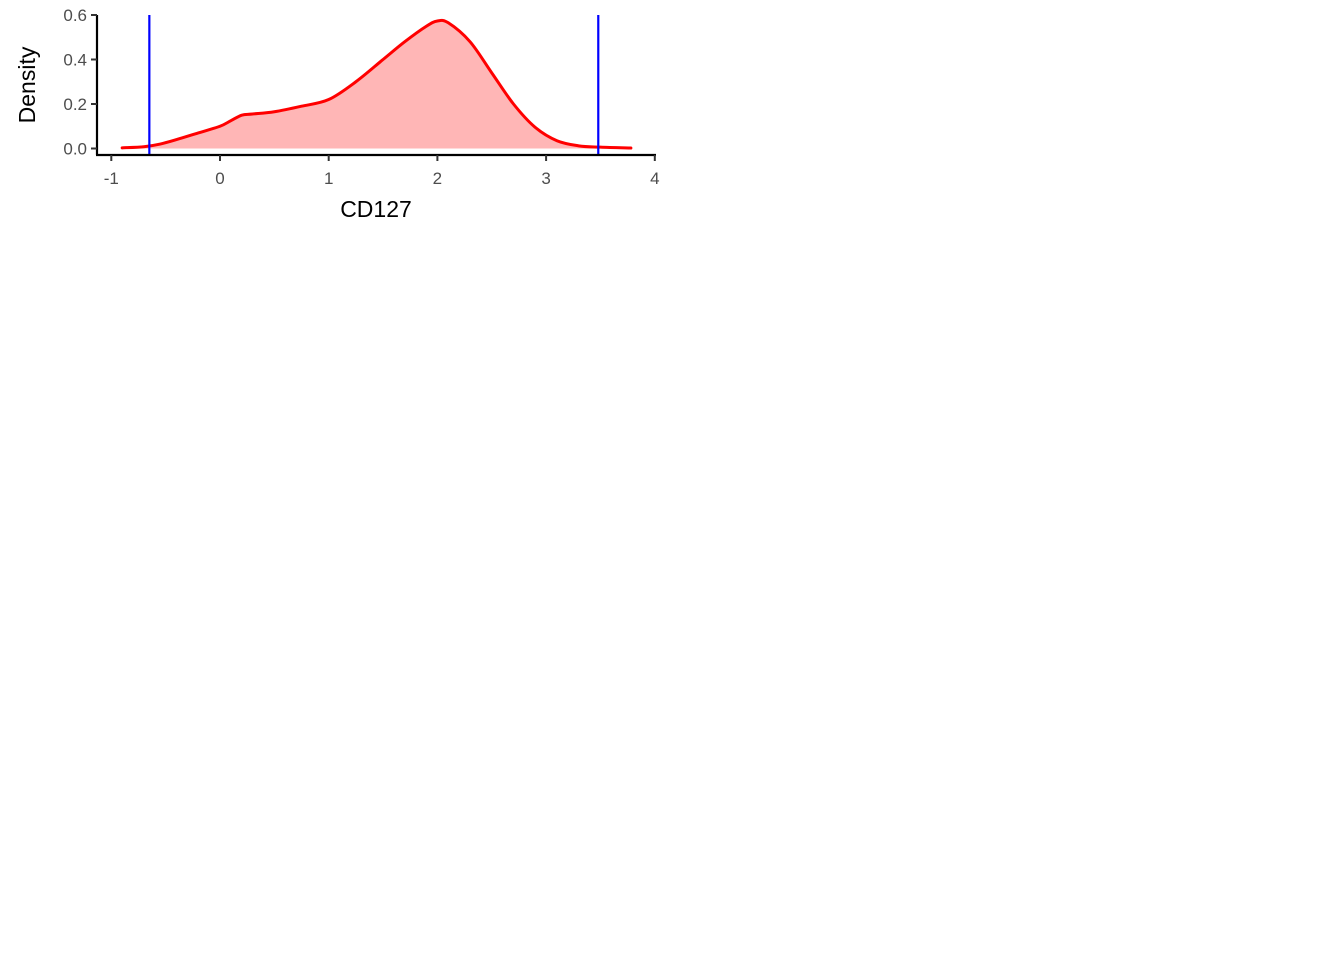  Describe the element at coordinates (75, 15) in the screenshot. I see `y-tick-label: 0.6` at that location.